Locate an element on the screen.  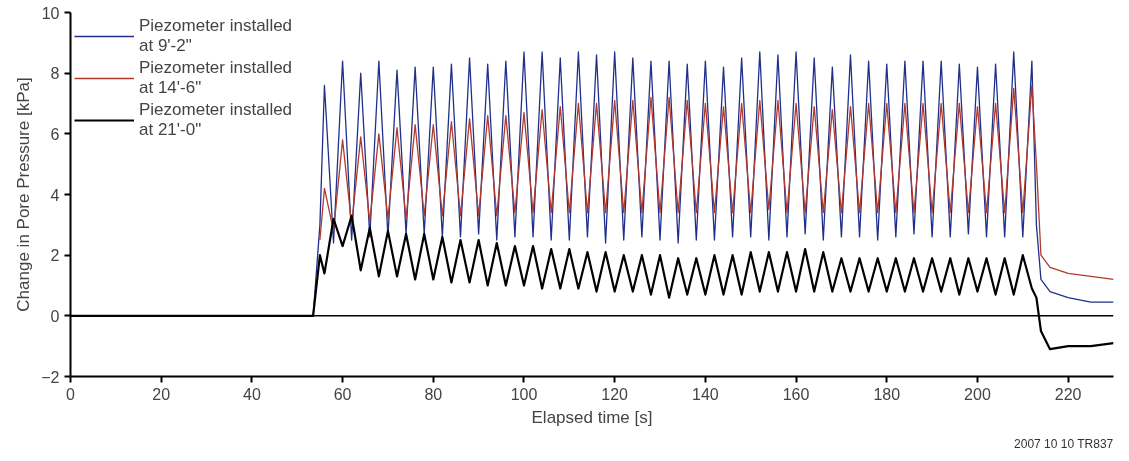
y-axis-title: Change in Pore Pressure [kPa] is located at coordinates (24, 194).